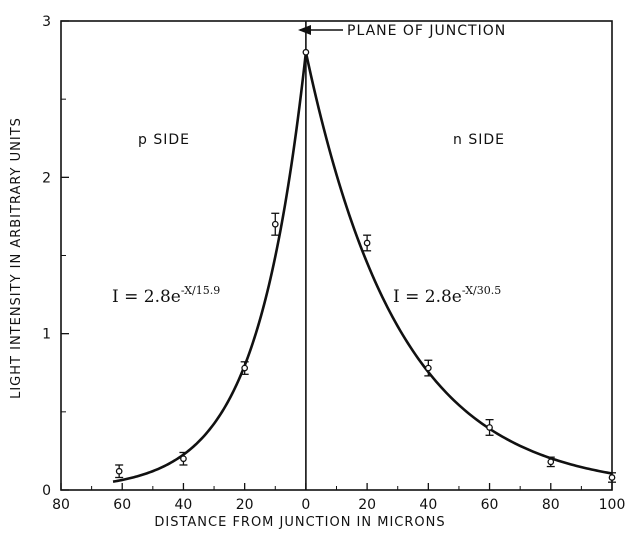 Image resolution: width=626 pixels, height=533 pixels. Describe the element at coordinates (46, 491) in the screenshot. I see `y-tick-label: 0` at that location.